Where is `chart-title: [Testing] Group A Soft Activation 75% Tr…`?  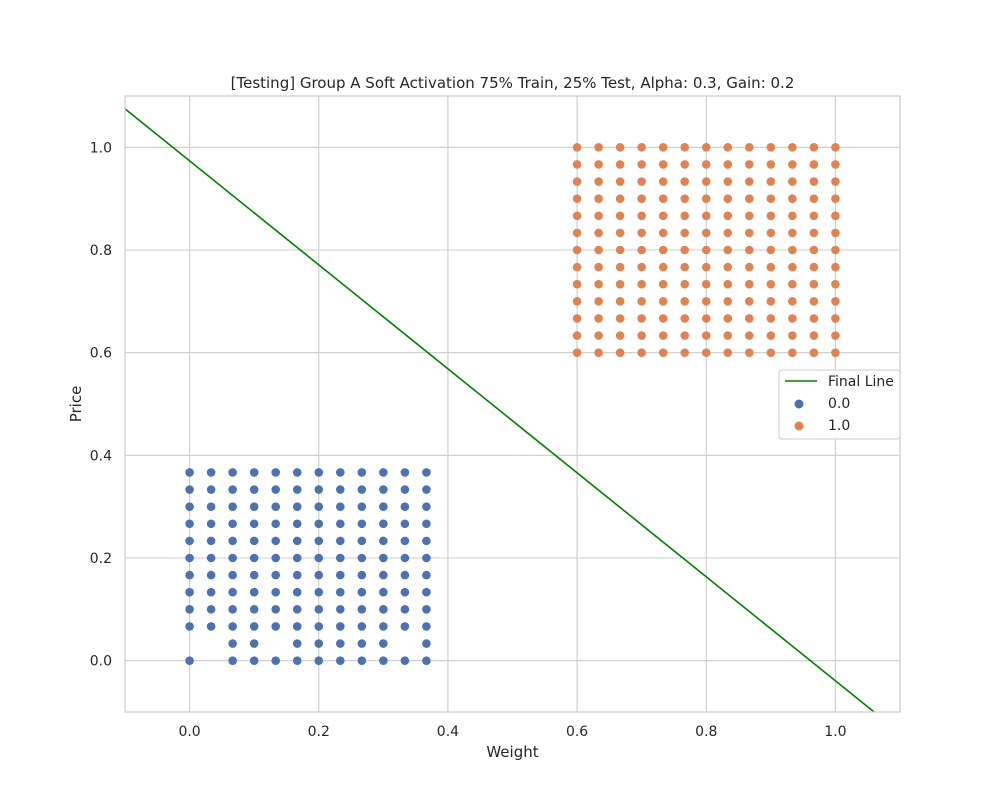
chart-title: [Testing] Group A Soft Activation 75% Tr… is located at coordinates (513, 83).